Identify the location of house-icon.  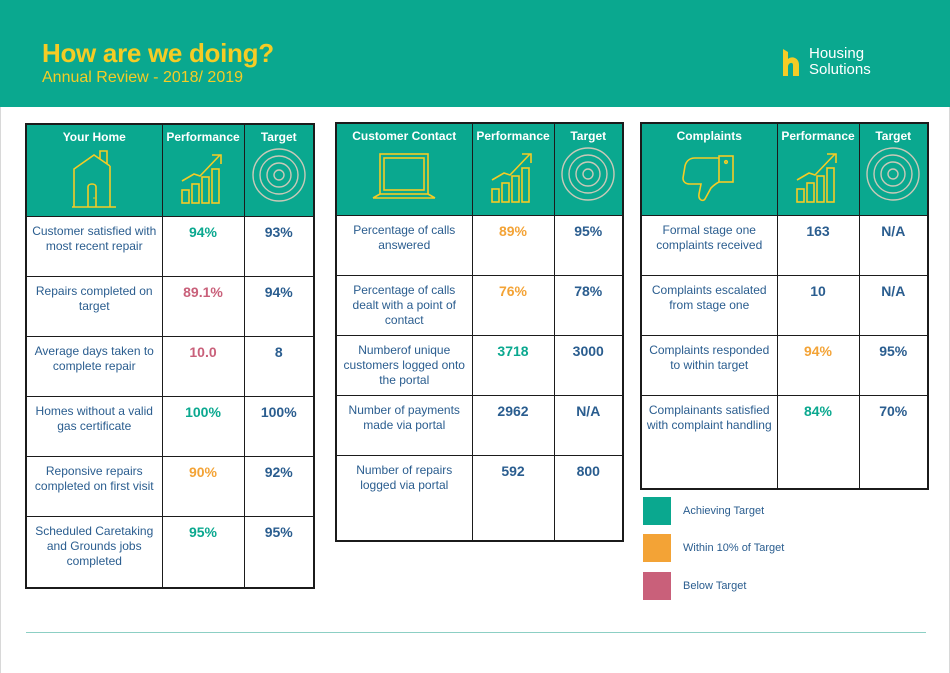
(94, 179).